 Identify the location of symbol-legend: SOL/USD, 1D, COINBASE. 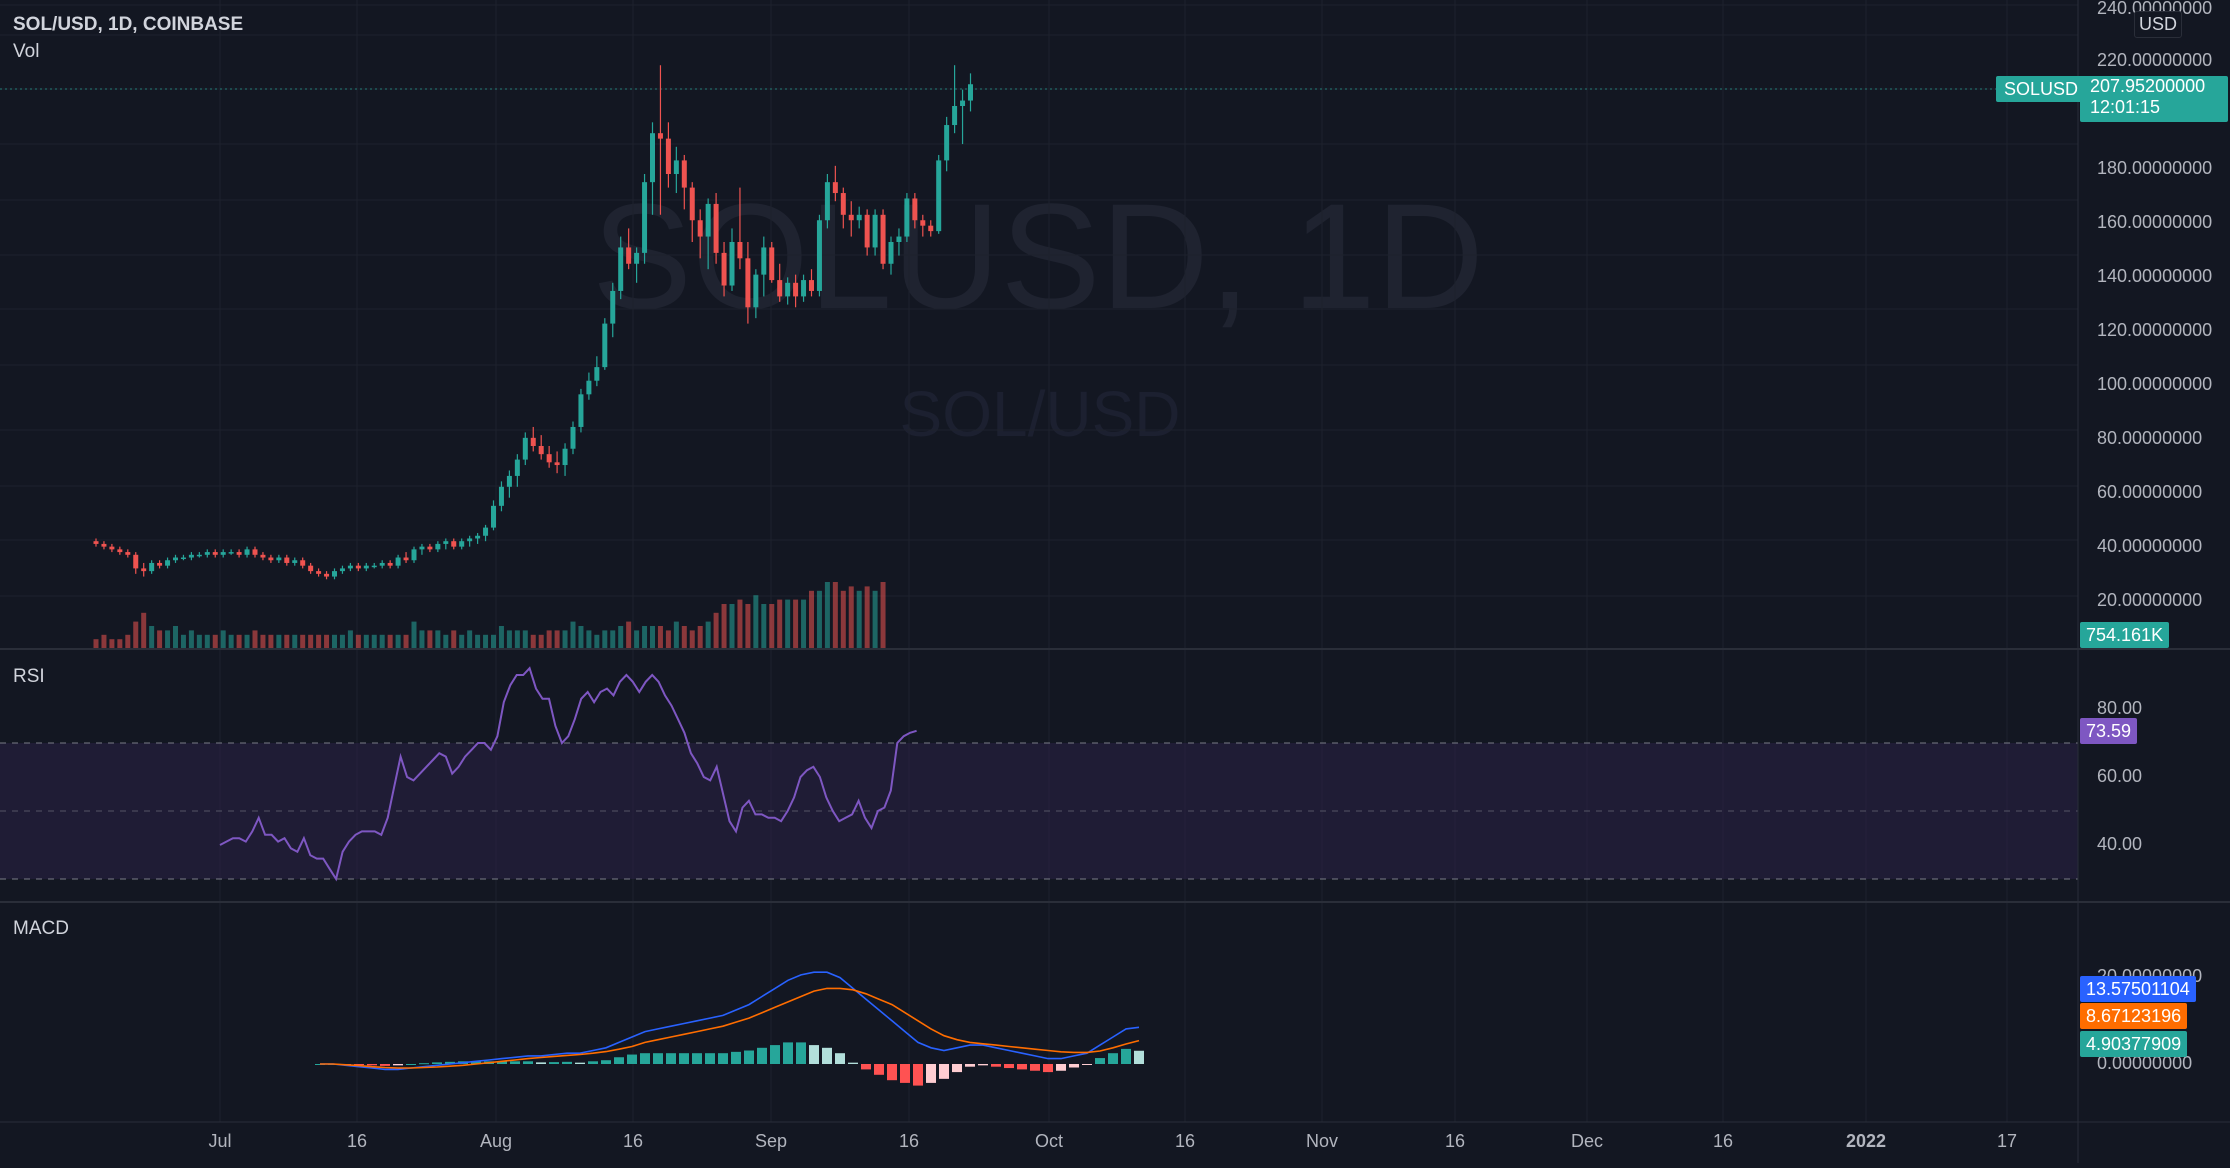
(128, 25).